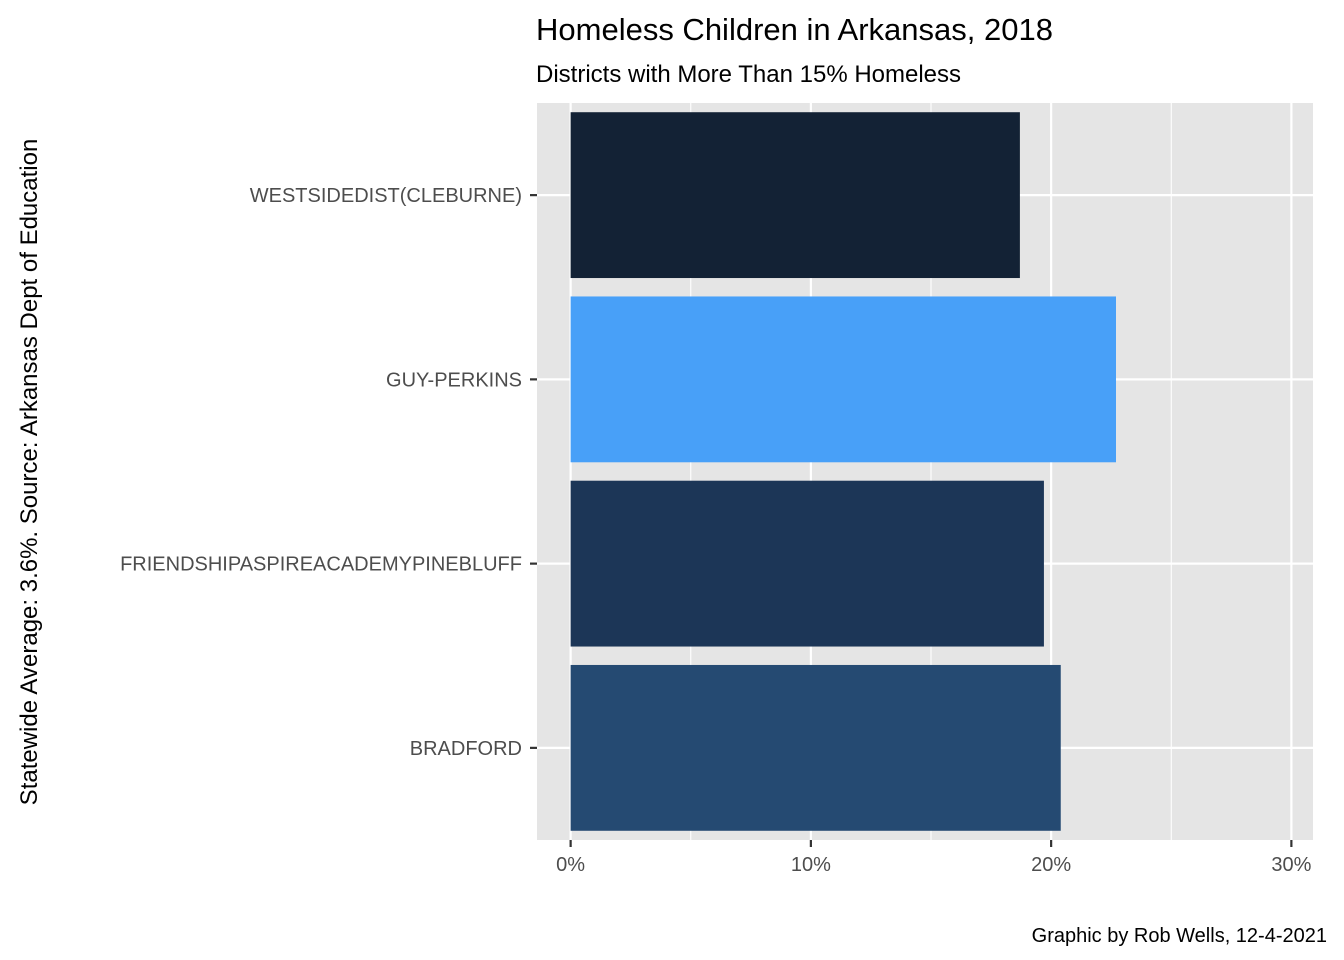  I want to click on chart-subtitle: Districts with More Than 15% Homeless, so click(748, 74).